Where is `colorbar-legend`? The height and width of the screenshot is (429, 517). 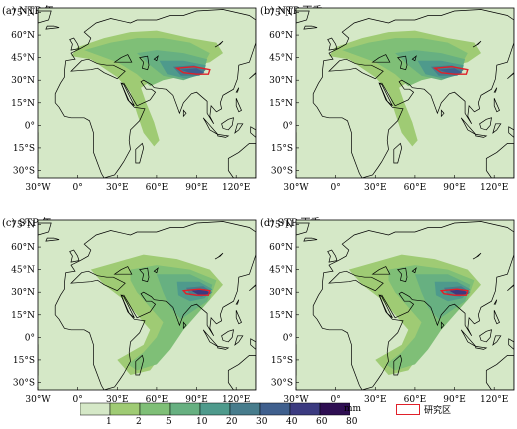
colorbar-legend is located at coordinates (215, 410).